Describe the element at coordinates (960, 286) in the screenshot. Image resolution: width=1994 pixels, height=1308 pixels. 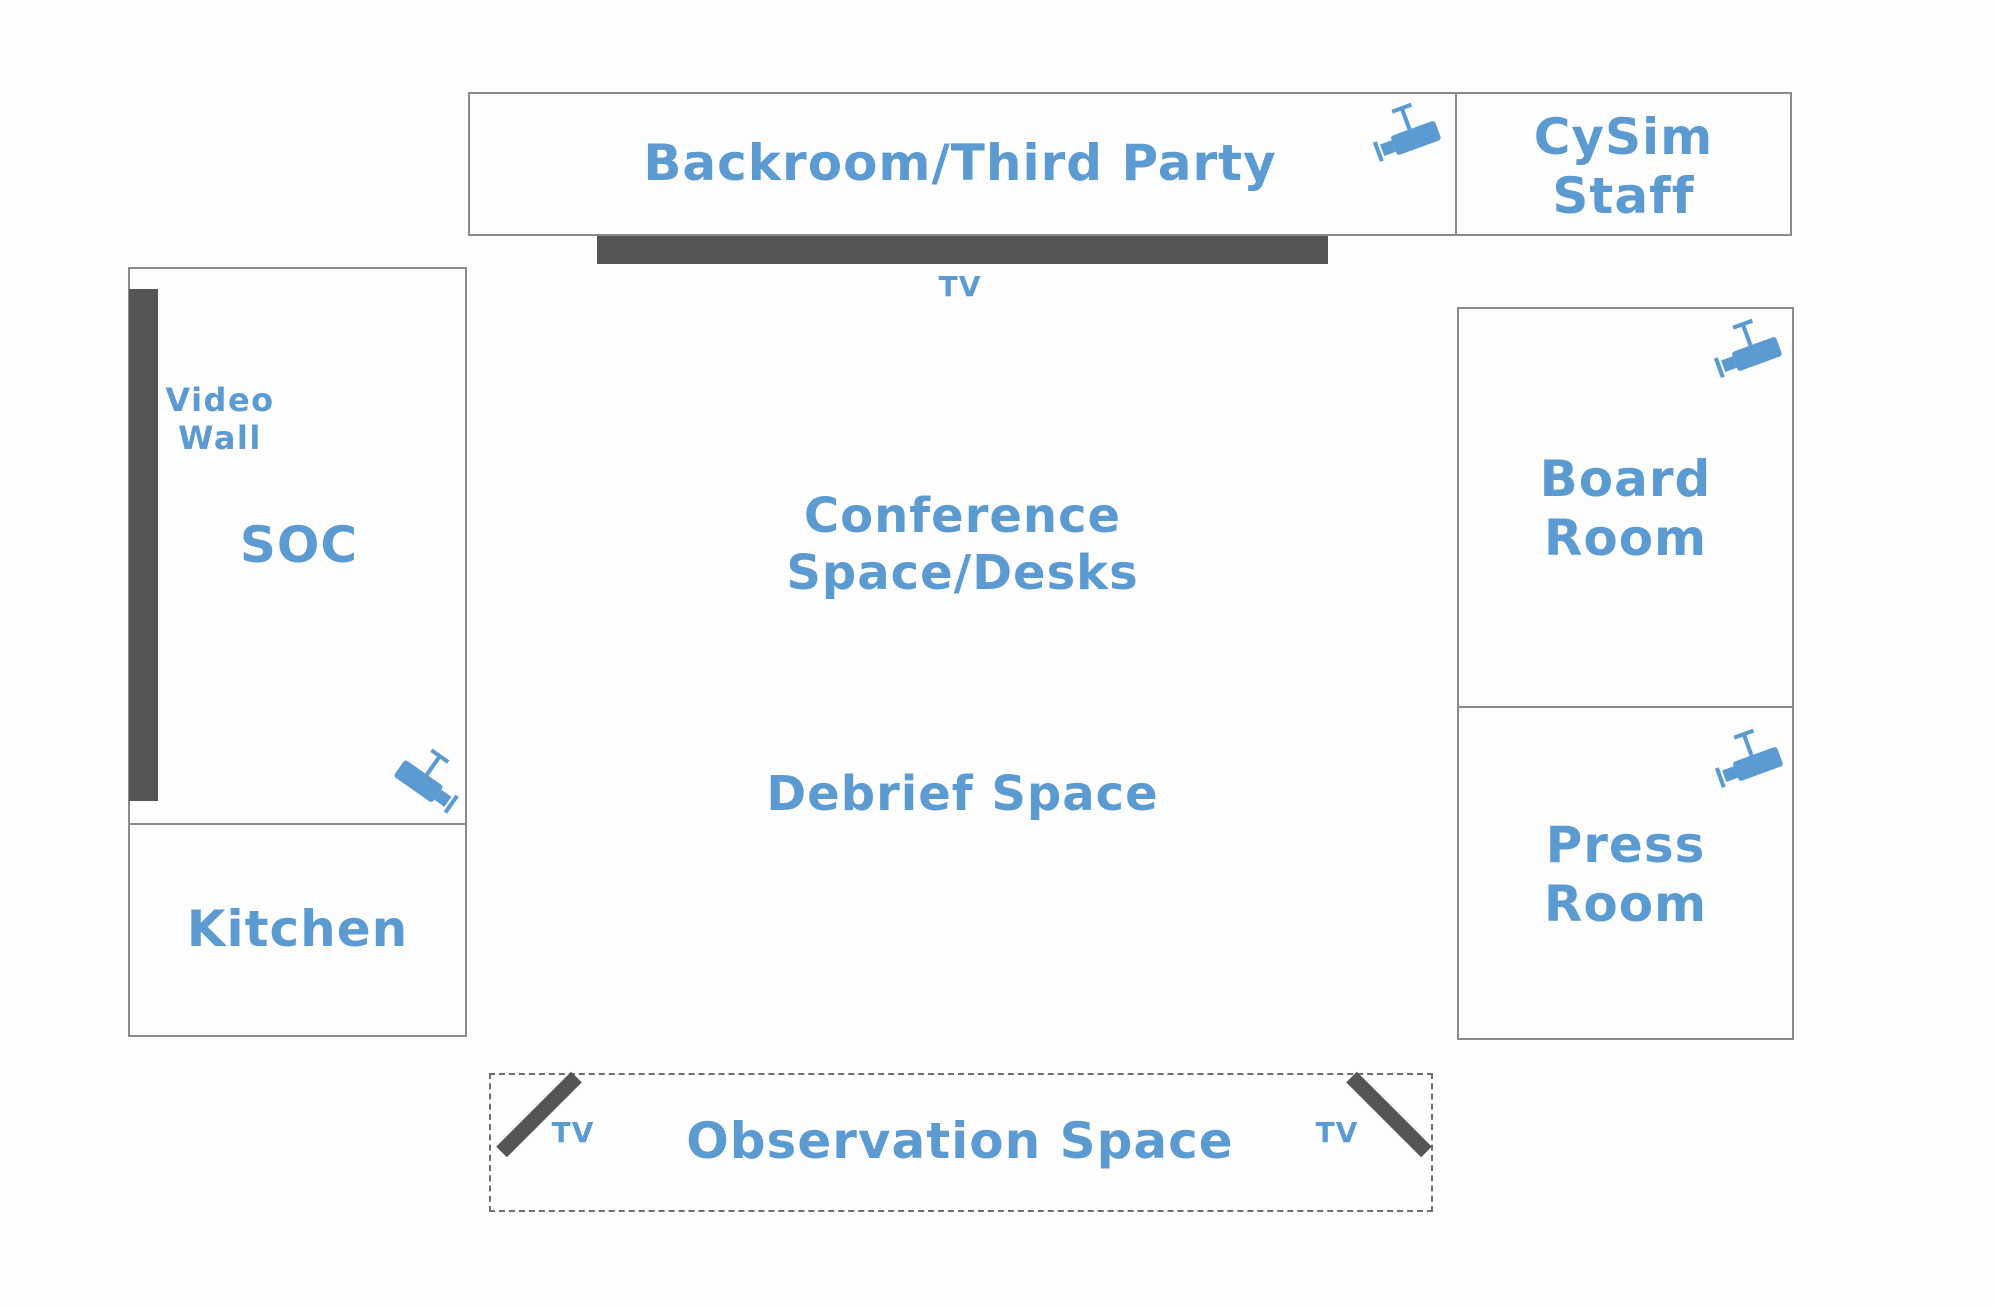
I see `tv-label-top: TV` at that location.